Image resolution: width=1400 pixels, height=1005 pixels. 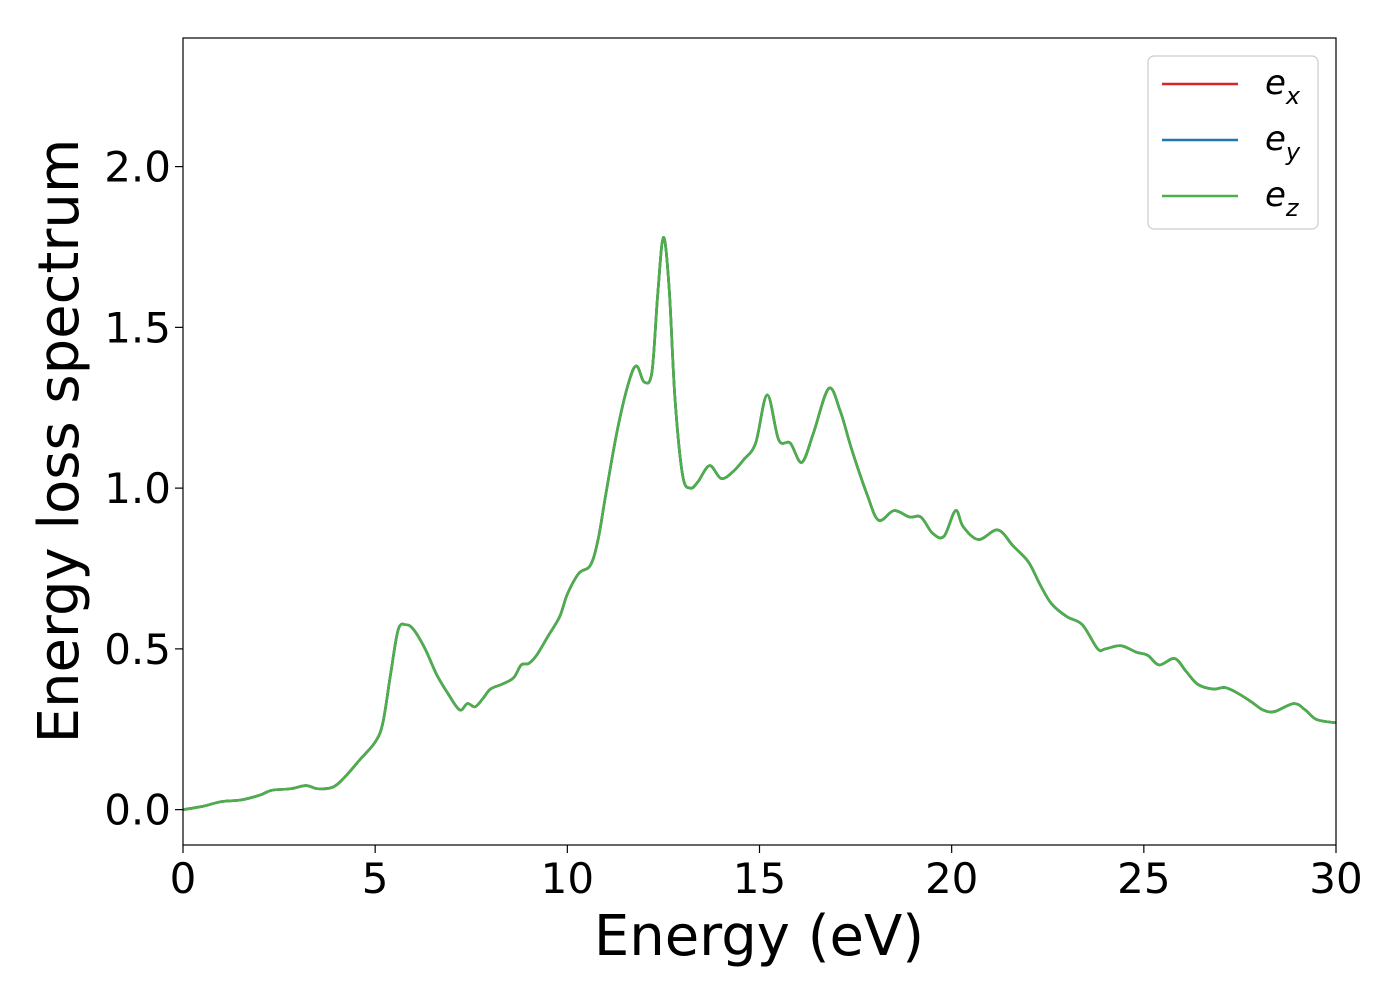 I want to click on y-tick-label: 0.5, so click(x=137, y=649).